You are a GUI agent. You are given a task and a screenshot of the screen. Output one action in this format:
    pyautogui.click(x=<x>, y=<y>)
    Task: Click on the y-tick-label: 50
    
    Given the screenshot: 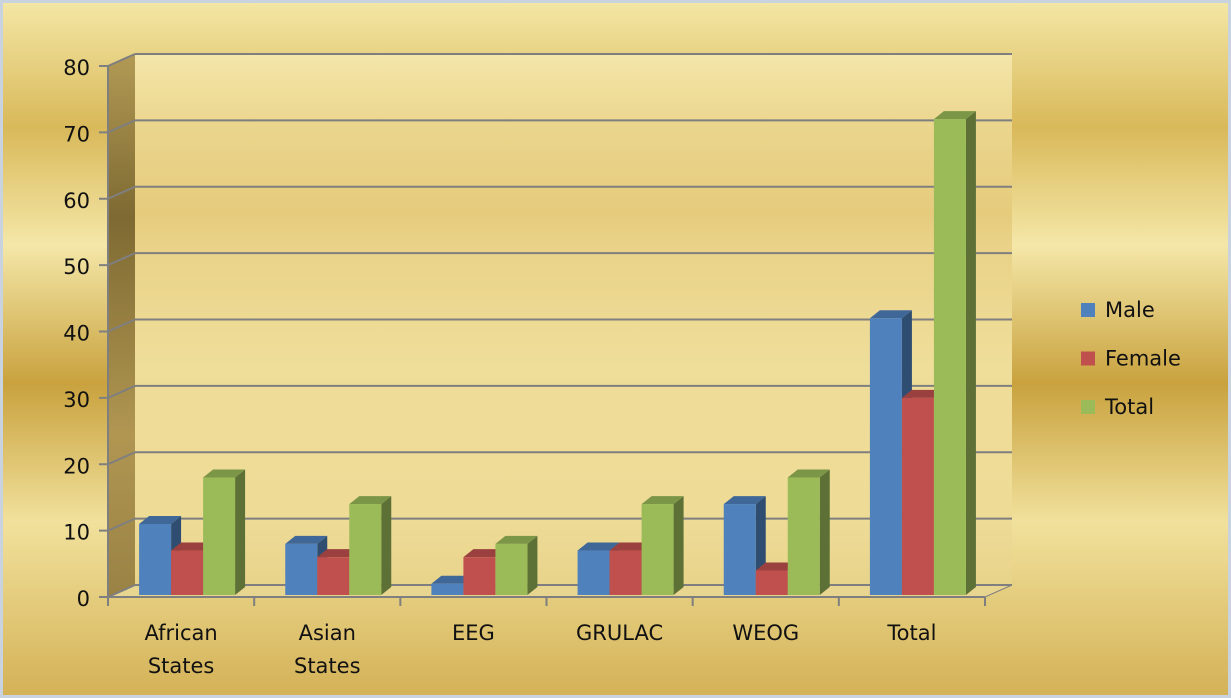 What is the action you would take?
    pyautogui.click(x=76, y=267)
    